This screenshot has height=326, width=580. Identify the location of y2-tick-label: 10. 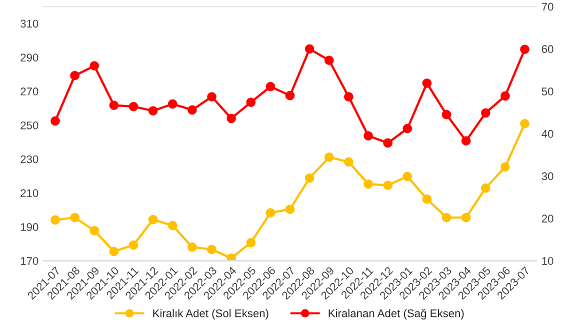
(548, 261).